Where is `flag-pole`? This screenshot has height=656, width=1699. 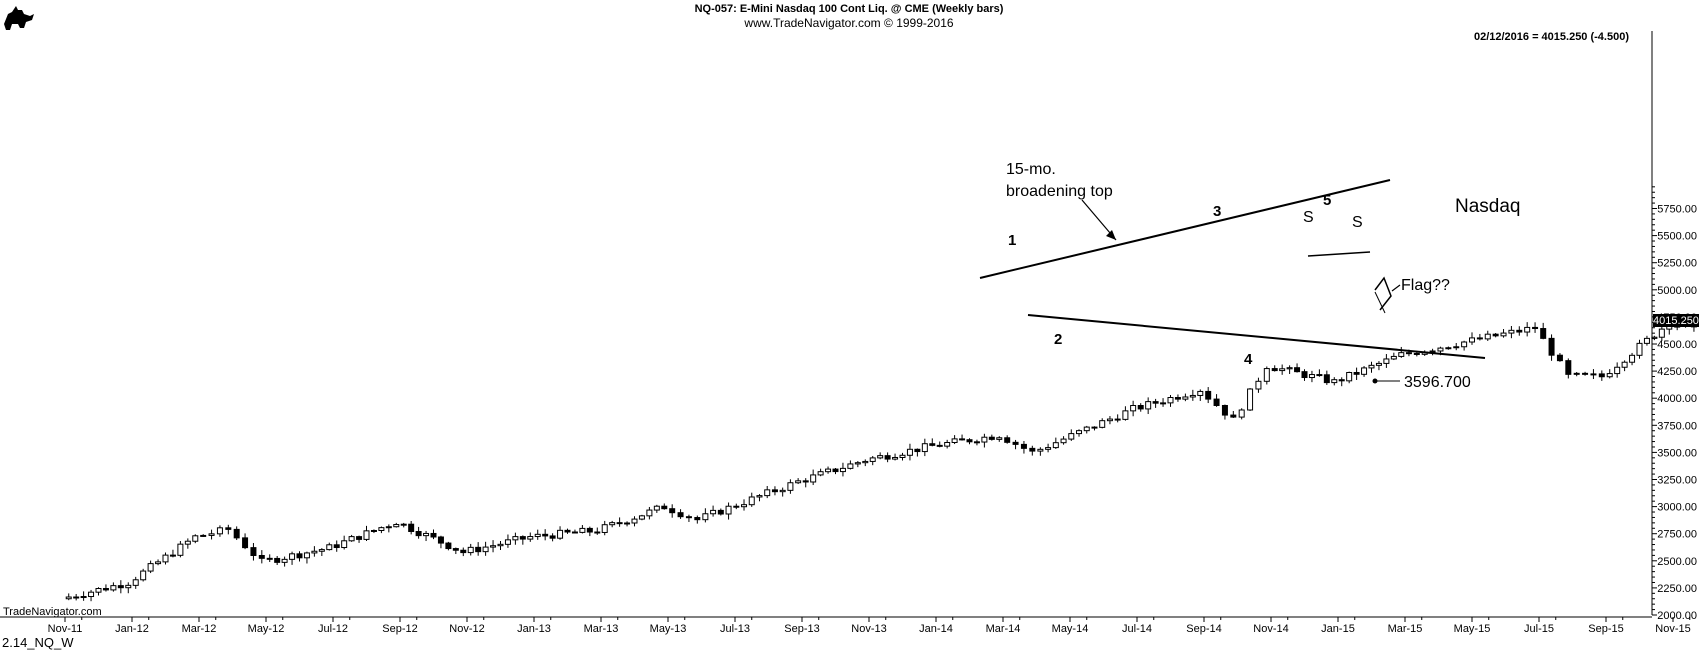
flag-pole is located at coordinates (1380, 302).